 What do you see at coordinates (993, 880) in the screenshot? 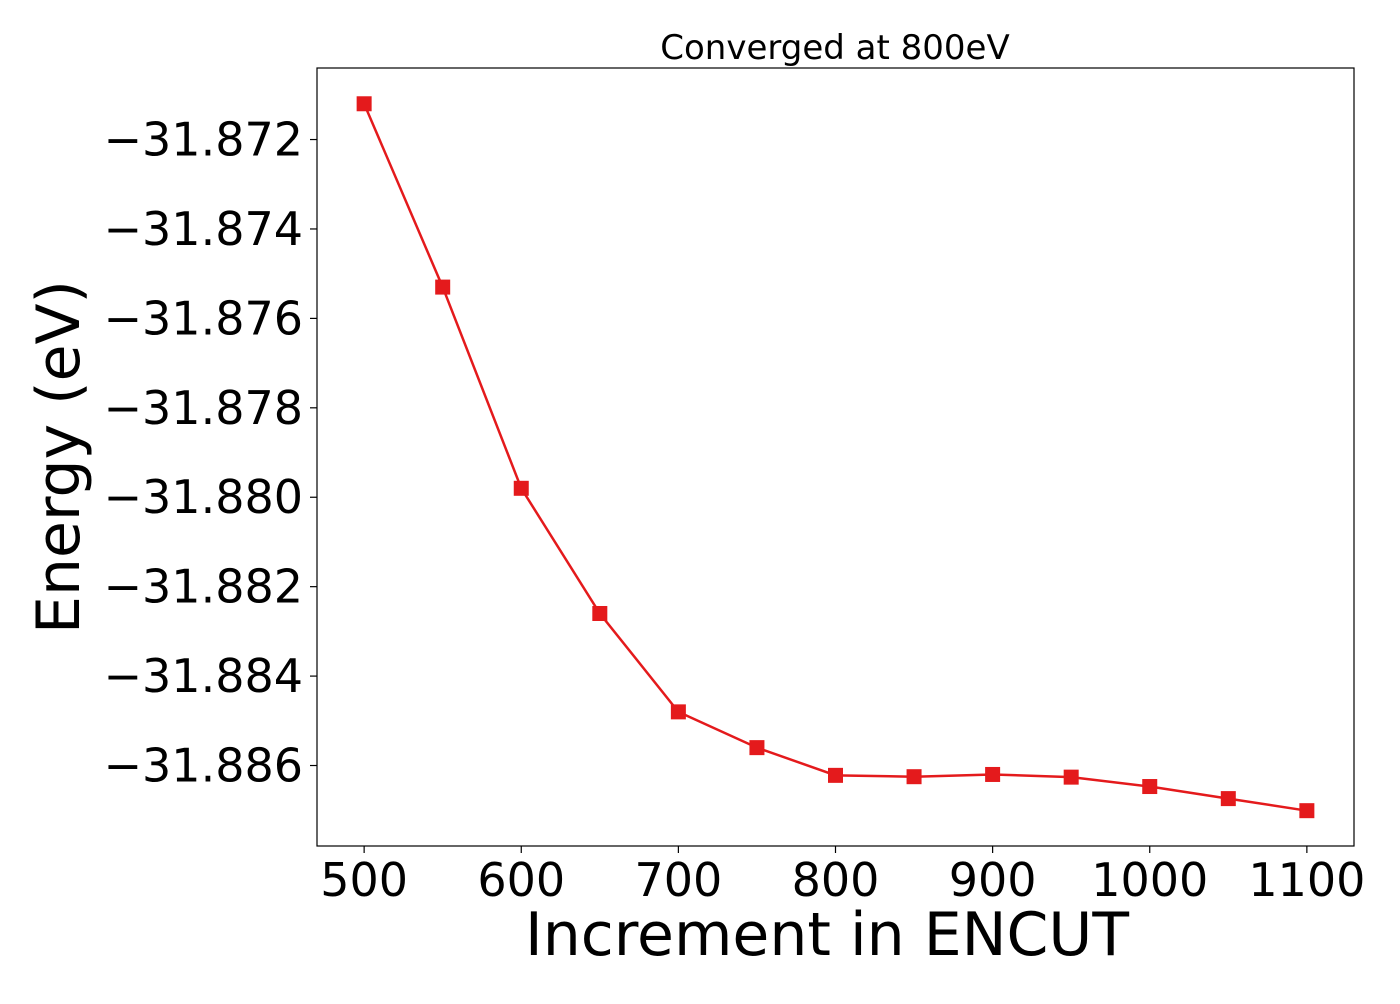
I see `x-tick-label: 900` at bounding box center [993, 880].